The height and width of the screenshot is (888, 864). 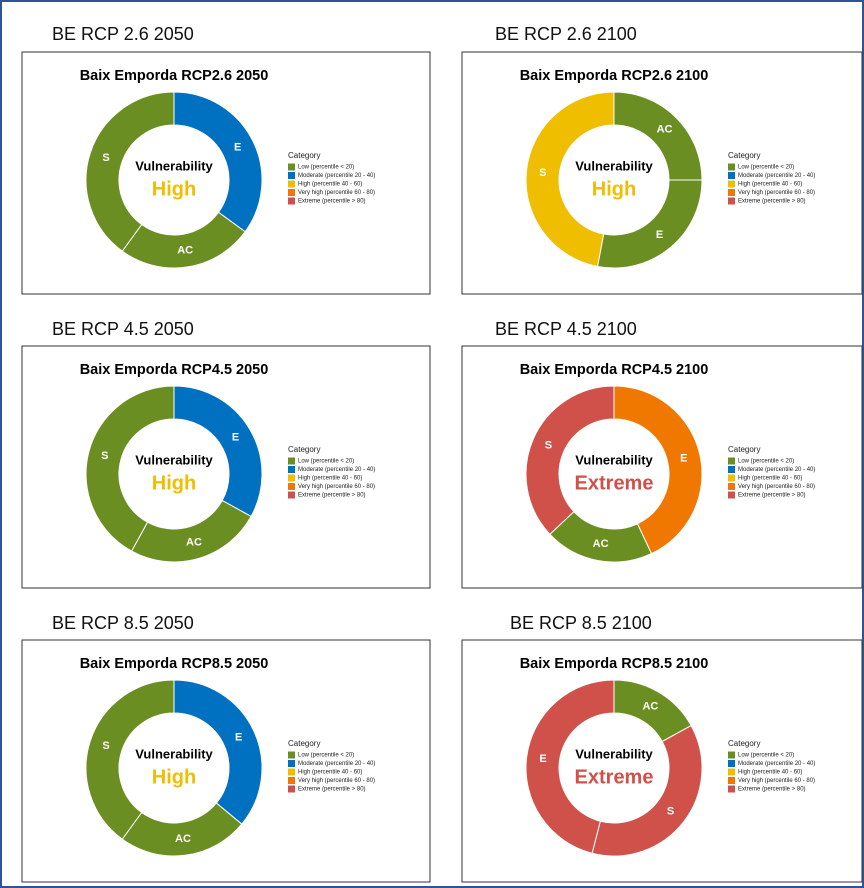 I want to click on panel-heading: BE RCP 2.6 2050, so click(x=123, y=34).